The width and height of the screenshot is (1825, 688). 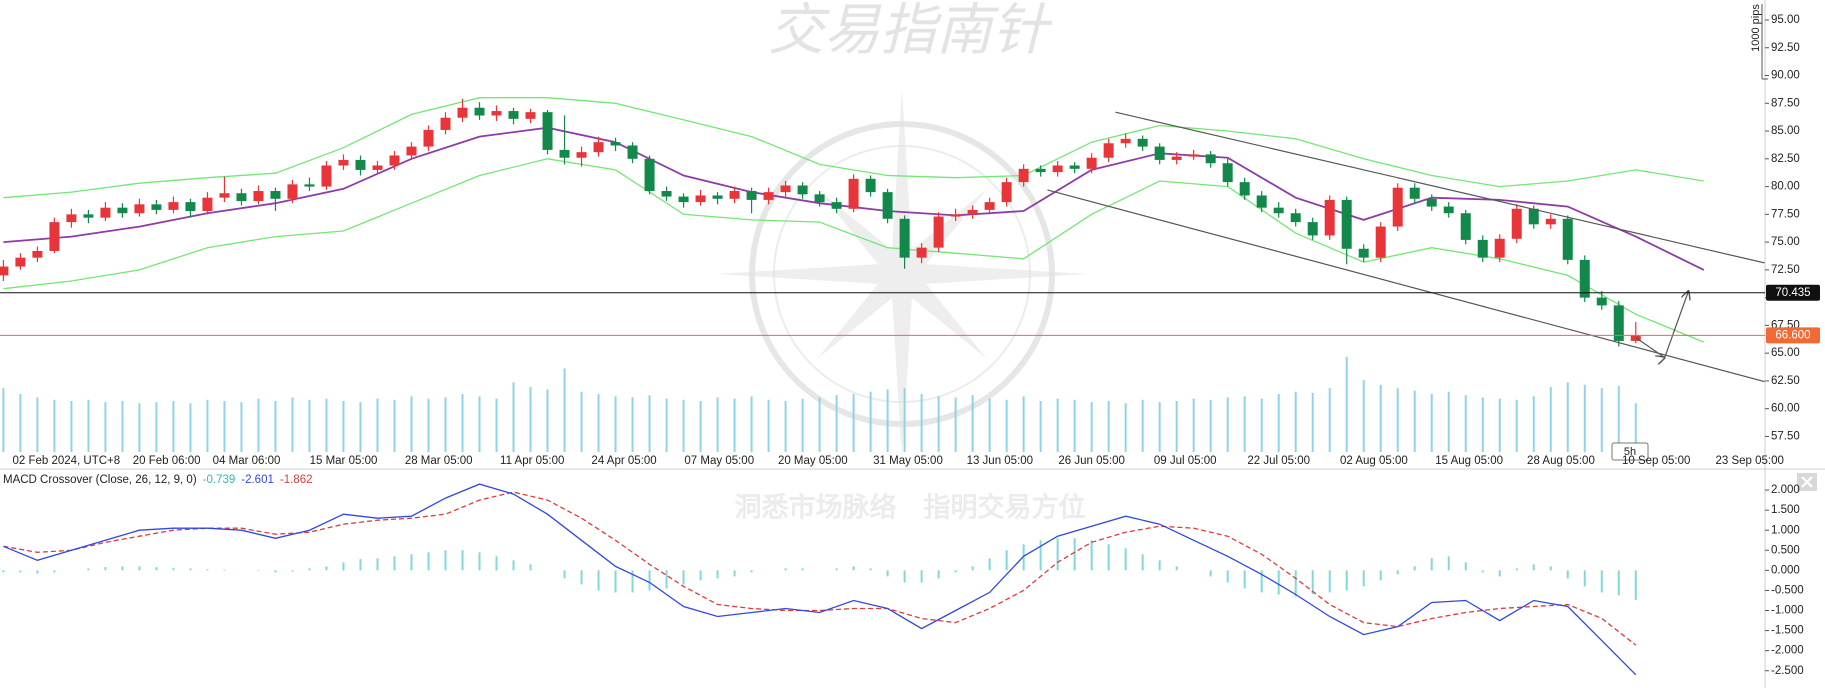 What do you see at coordinates (1785, 187) in the screenshot?
I see `y-tick-label: 80.00` at bounding box center [1785, 187].